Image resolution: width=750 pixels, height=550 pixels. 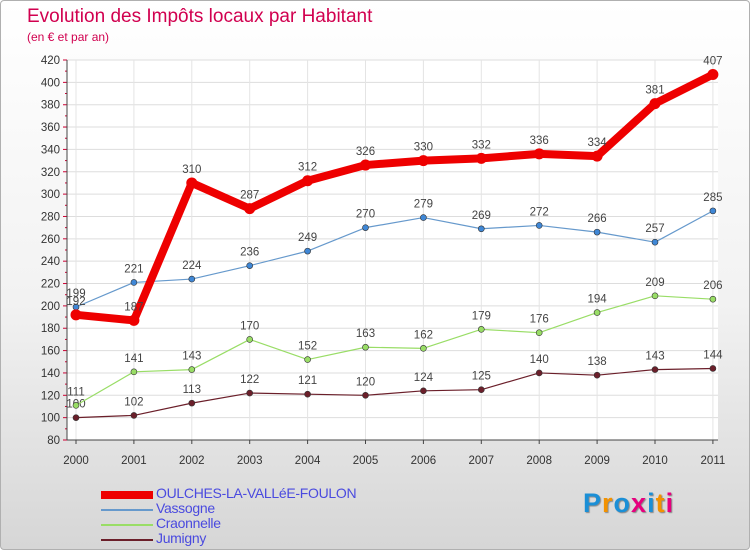 I want to click on legend-label: Vassogne, so click(x=185, y=508).